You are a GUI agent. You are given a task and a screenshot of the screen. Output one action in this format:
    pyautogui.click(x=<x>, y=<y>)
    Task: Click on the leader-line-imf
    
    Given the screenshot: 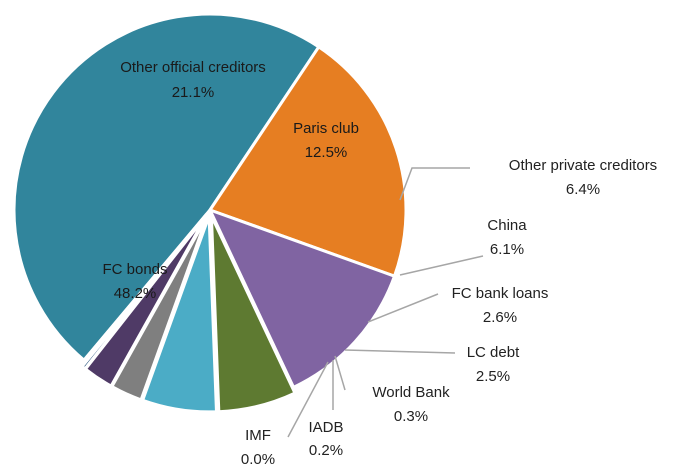 What is the action you would take?
    pyautogui.click(x=308, y=399)
    